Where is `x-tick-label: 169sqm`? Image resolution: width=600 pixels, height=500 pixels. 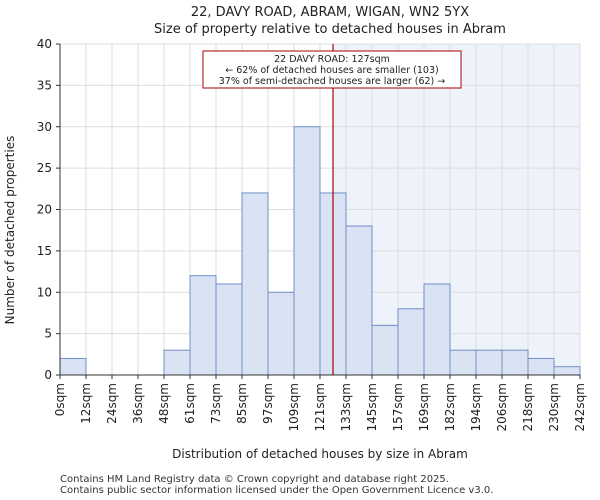
x-tick-label: 169sqm is located at coordinates (424, 407).